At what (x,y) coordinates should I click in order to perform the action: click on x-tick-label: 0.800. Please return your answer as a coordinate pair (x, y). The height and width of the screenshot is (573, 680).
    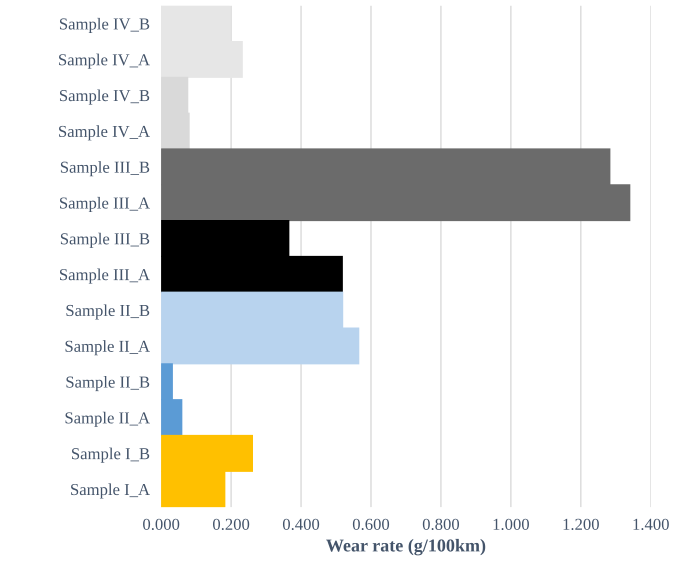
    Looking at the image, I should click on (441, 524).